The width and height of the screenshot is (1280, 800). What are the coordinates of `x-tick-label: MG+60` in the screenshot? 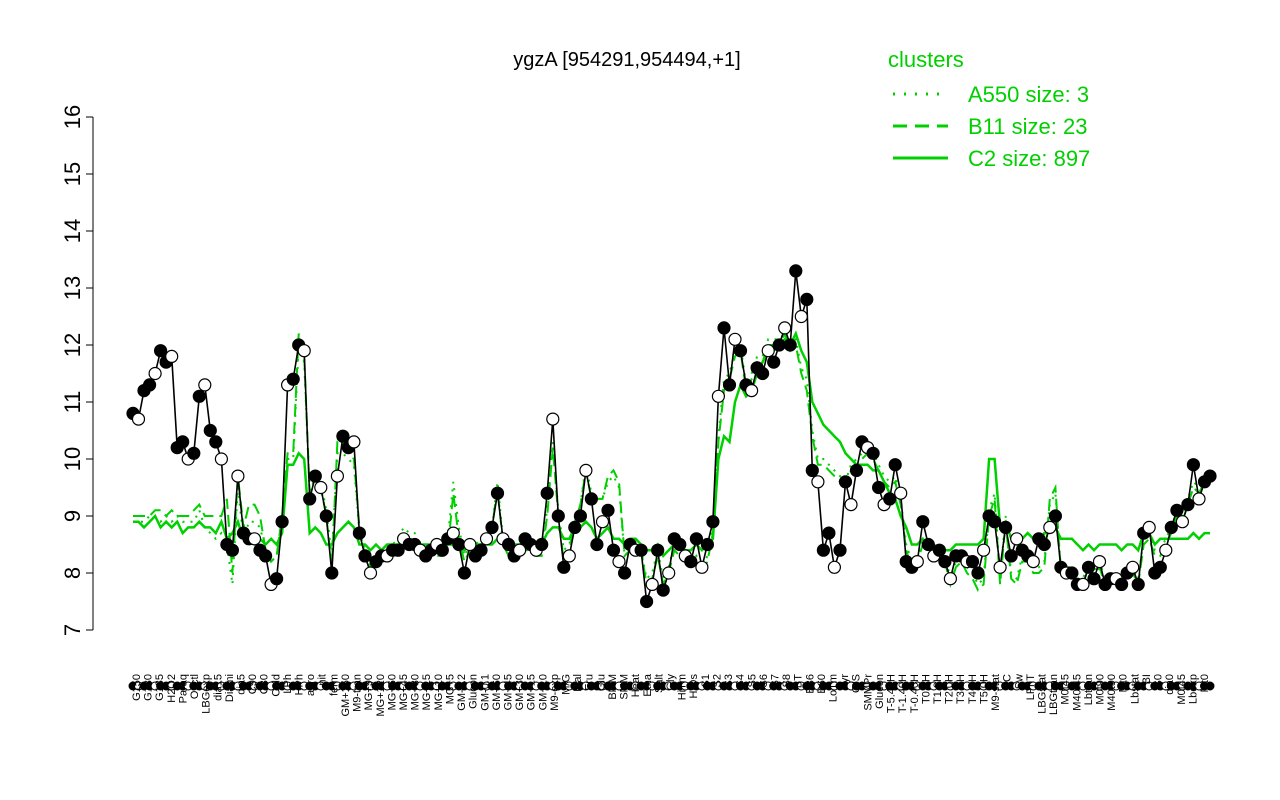 It's located at (392, 692).